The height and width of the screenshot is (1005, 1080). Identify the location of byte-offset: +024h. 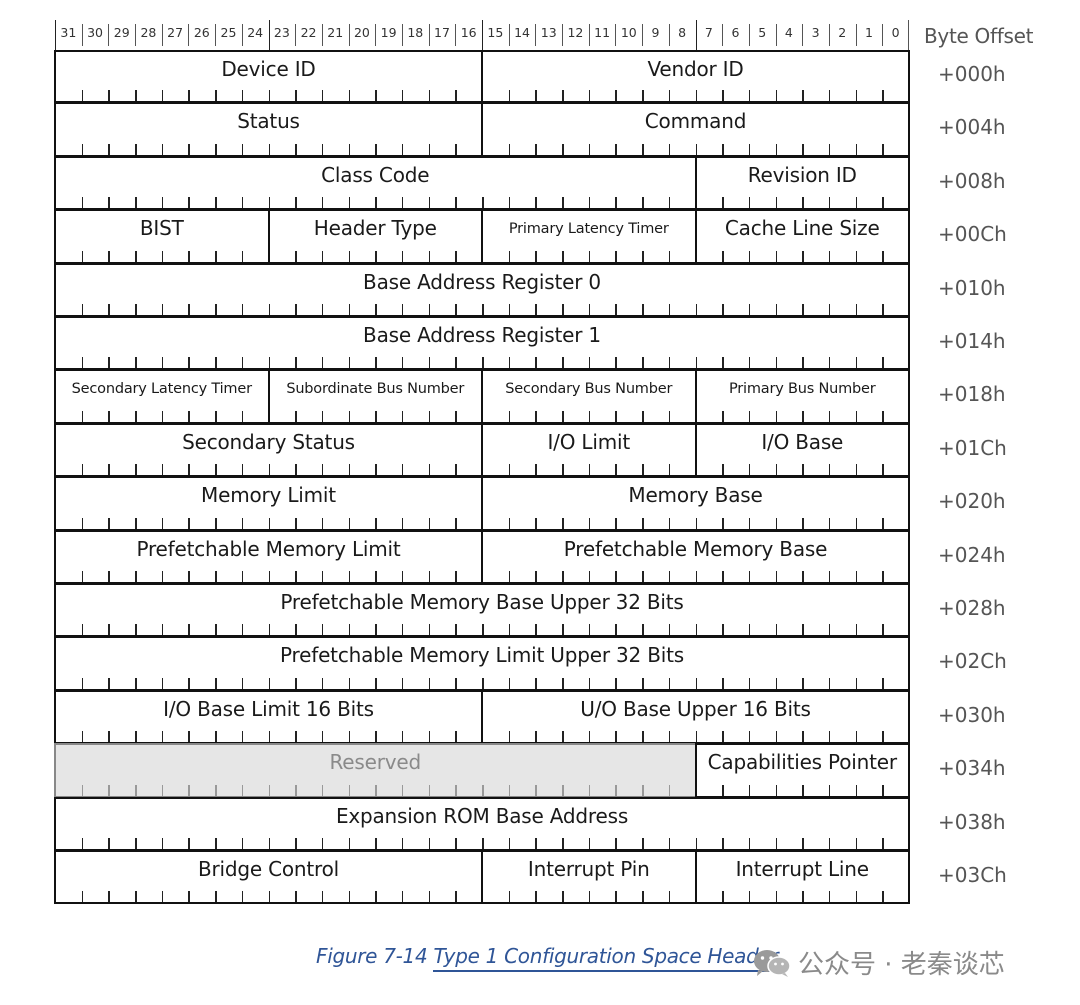
(972, 554).